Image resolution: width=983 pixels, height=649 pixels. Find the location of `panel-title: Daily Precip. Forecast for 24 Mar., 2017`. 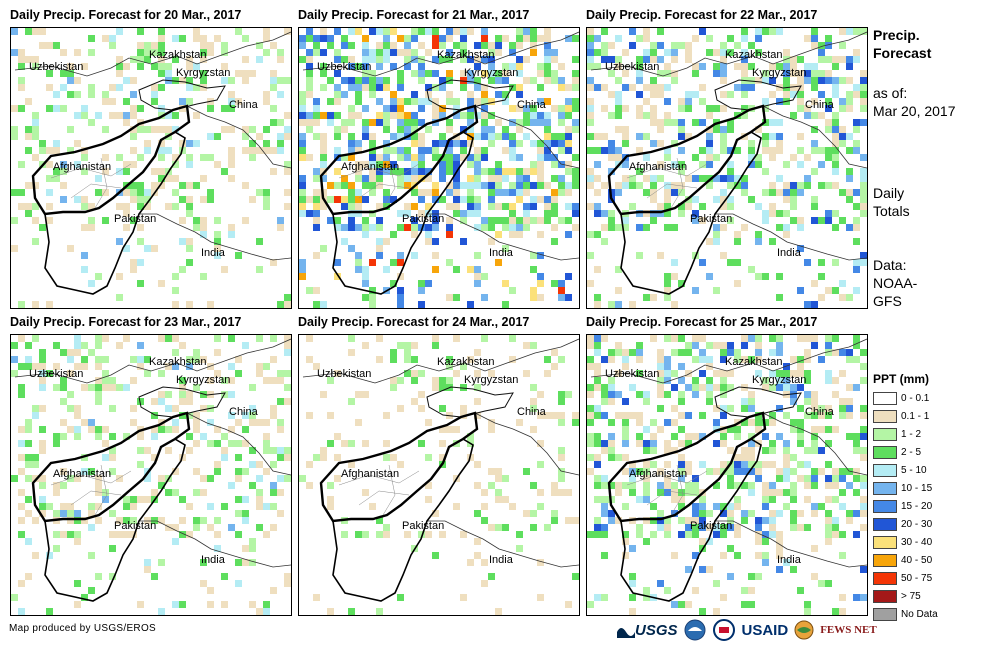

panel-title: Daily Precip. Forecast for 24 Mar., 2017 is located at coordinates (414, 322).